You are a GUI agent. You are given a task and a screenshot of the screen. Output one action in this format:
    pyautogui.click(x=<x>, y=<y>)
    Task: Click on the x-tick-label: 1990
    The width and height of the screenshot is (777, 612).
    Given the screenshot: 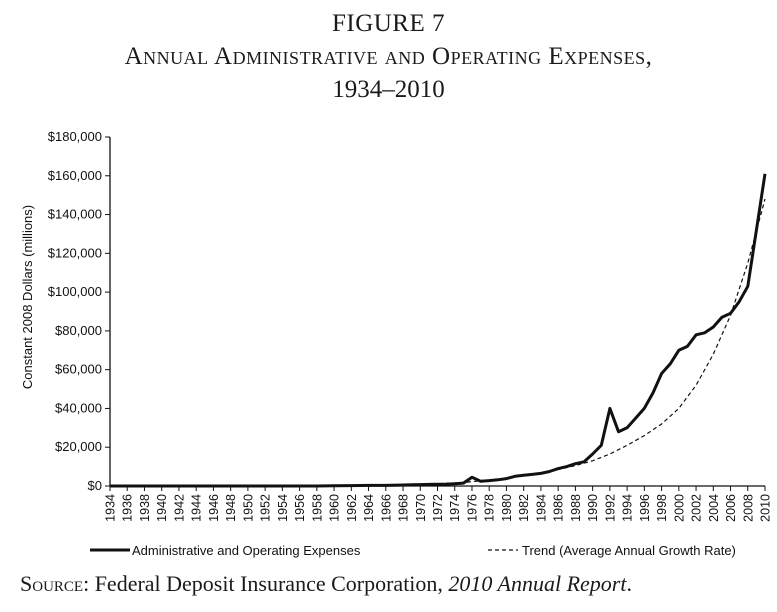 What is the action you would take?
    pyautogui.click(x=593, y=508)
    